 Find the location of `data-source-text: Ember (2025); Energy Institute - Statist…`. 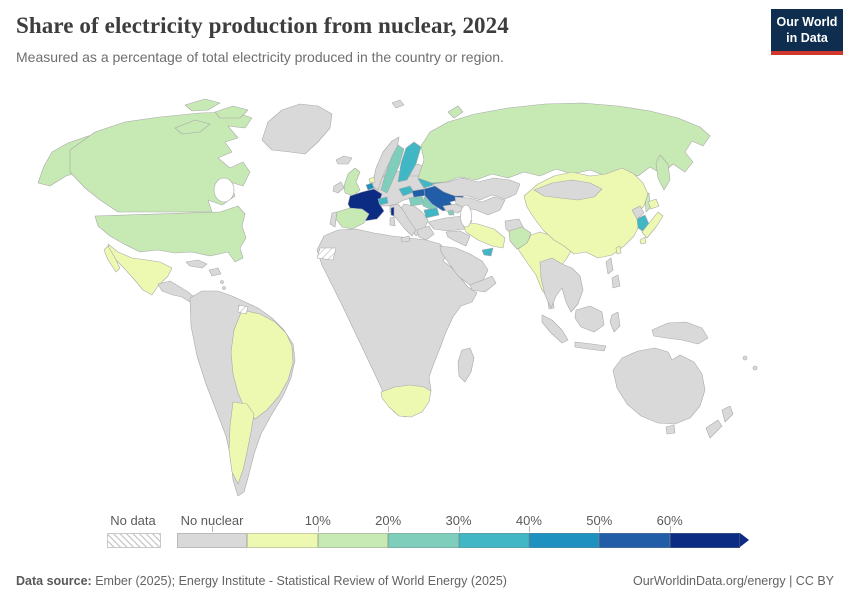

data-source-text: Ember (2025); Energy Institute - Statist… is located at coordinates (299, 581).